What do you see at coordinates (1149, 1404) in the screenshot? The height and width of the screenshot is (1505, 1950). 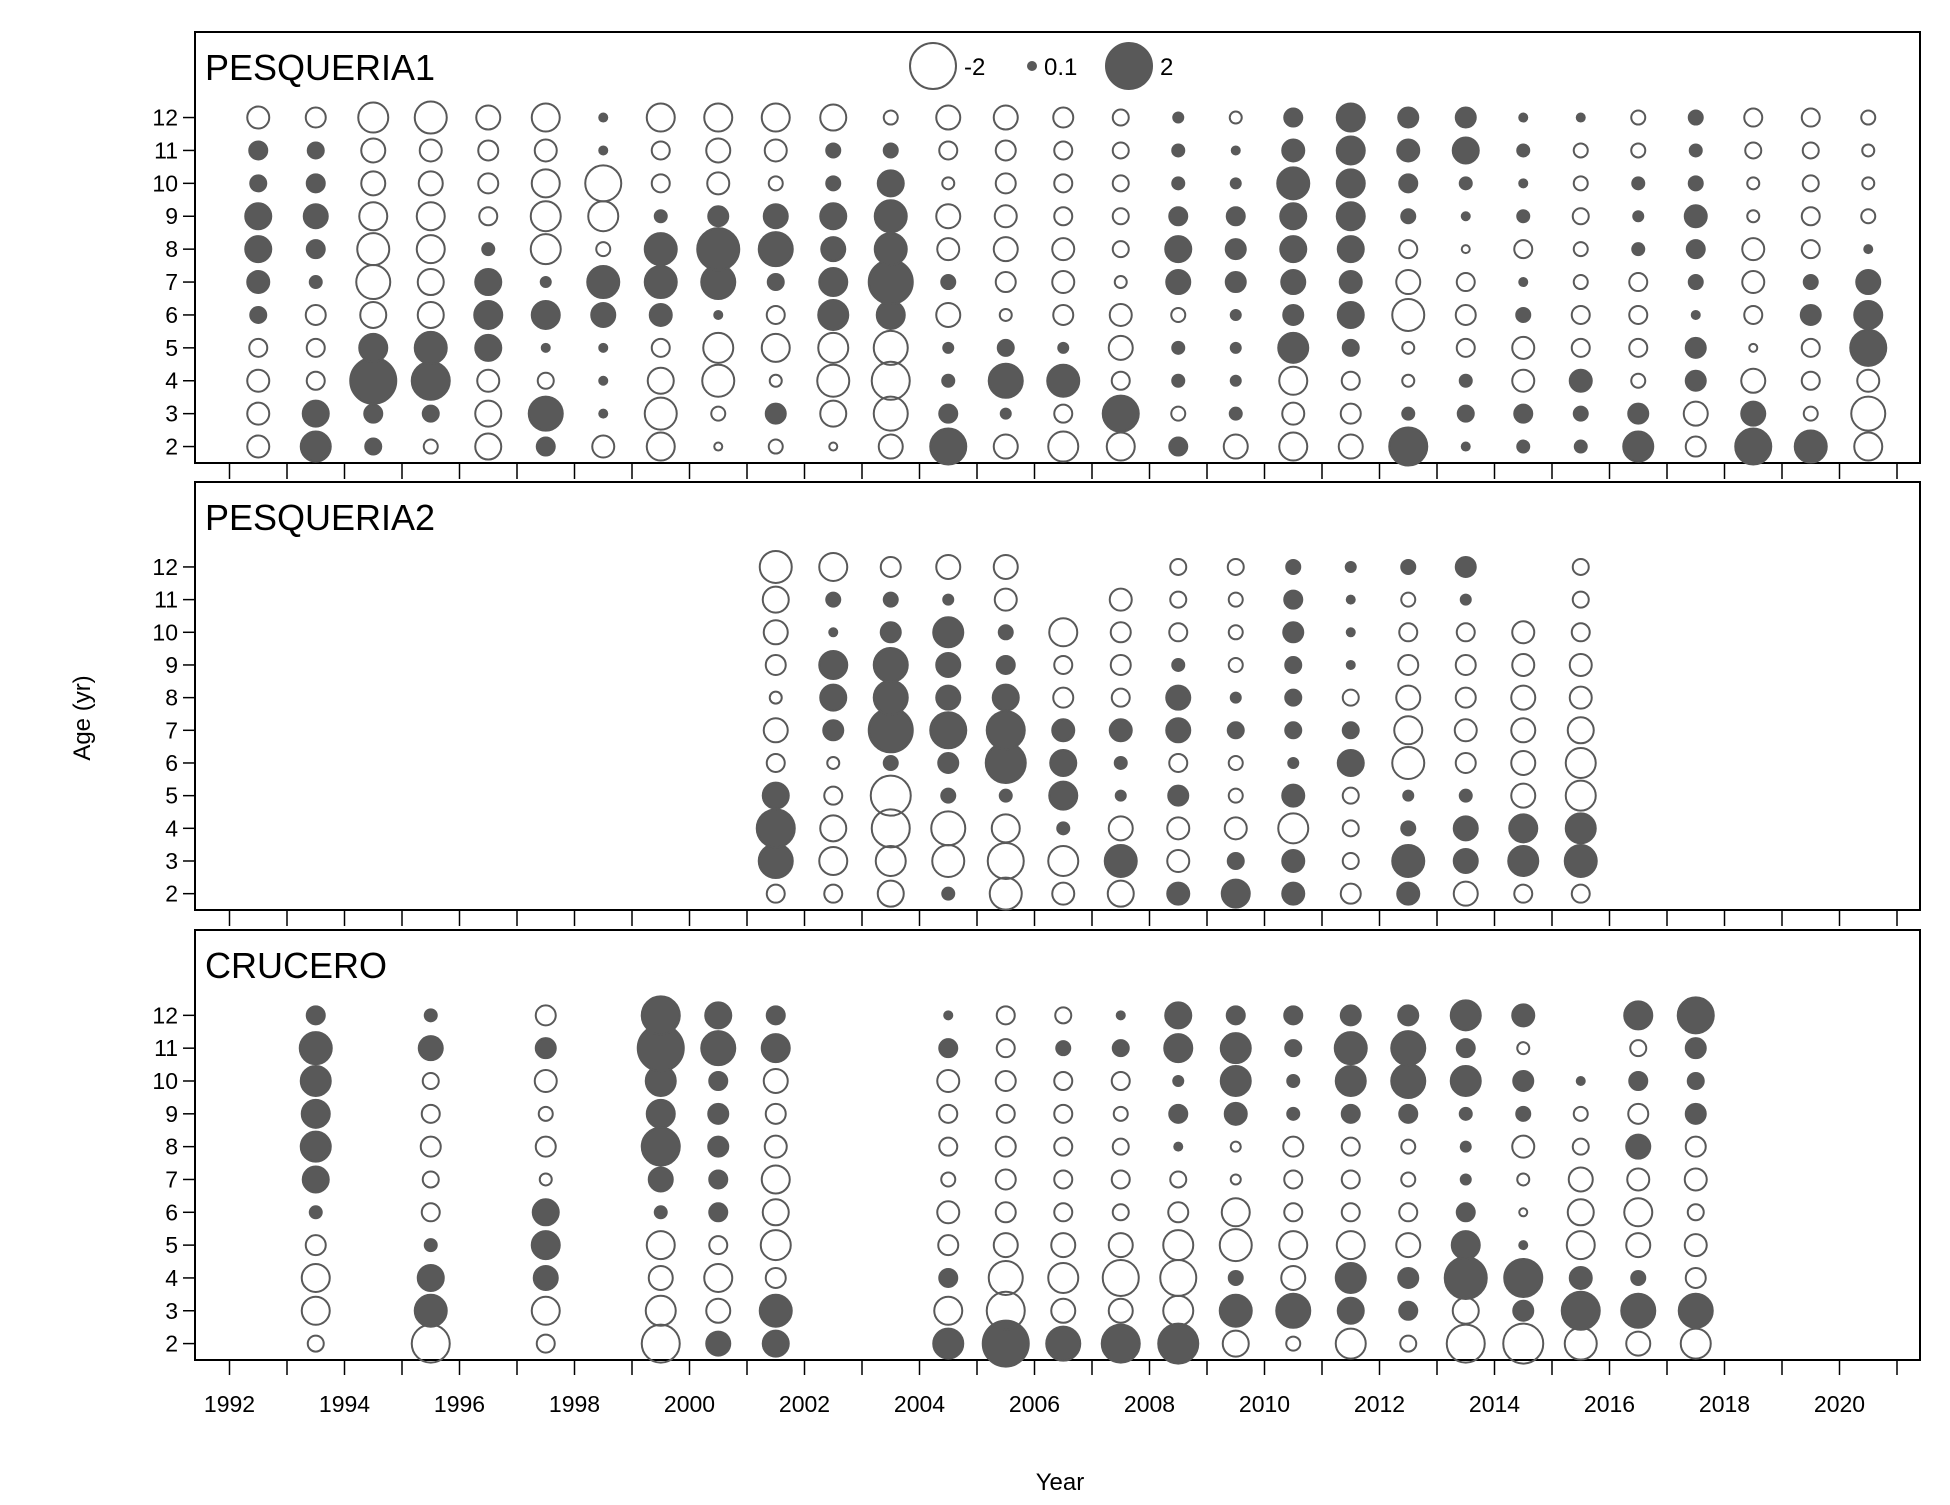 I see `x-tick-label: 2008` at bounding box center [1149, 1404].